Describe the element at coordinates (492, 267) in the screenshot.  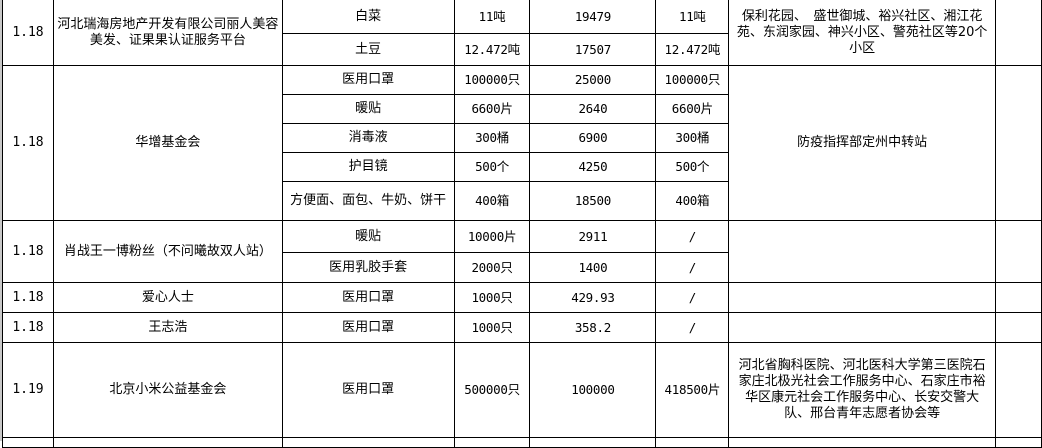
I see `quantity-cell: 2000只` at that location.